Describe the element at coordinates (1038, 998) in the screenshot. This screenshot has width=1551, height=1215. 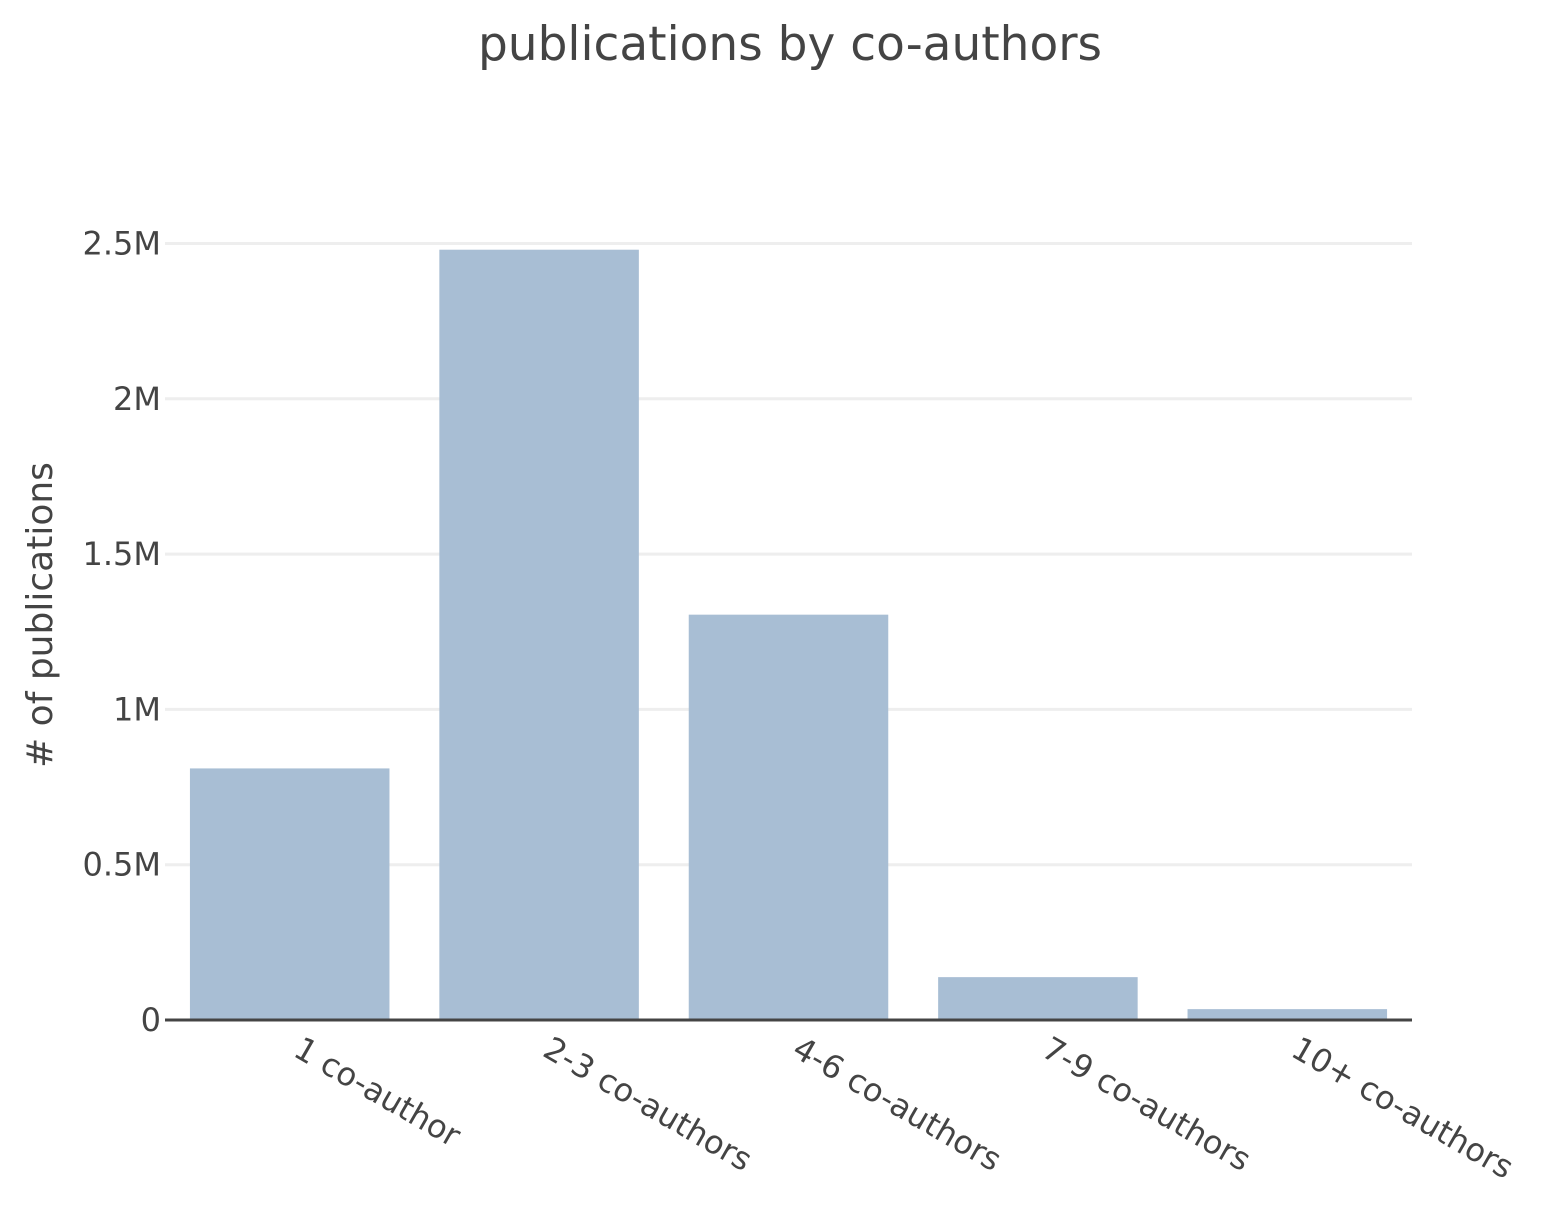
I see `bar-7-9-co-authors` at that location.